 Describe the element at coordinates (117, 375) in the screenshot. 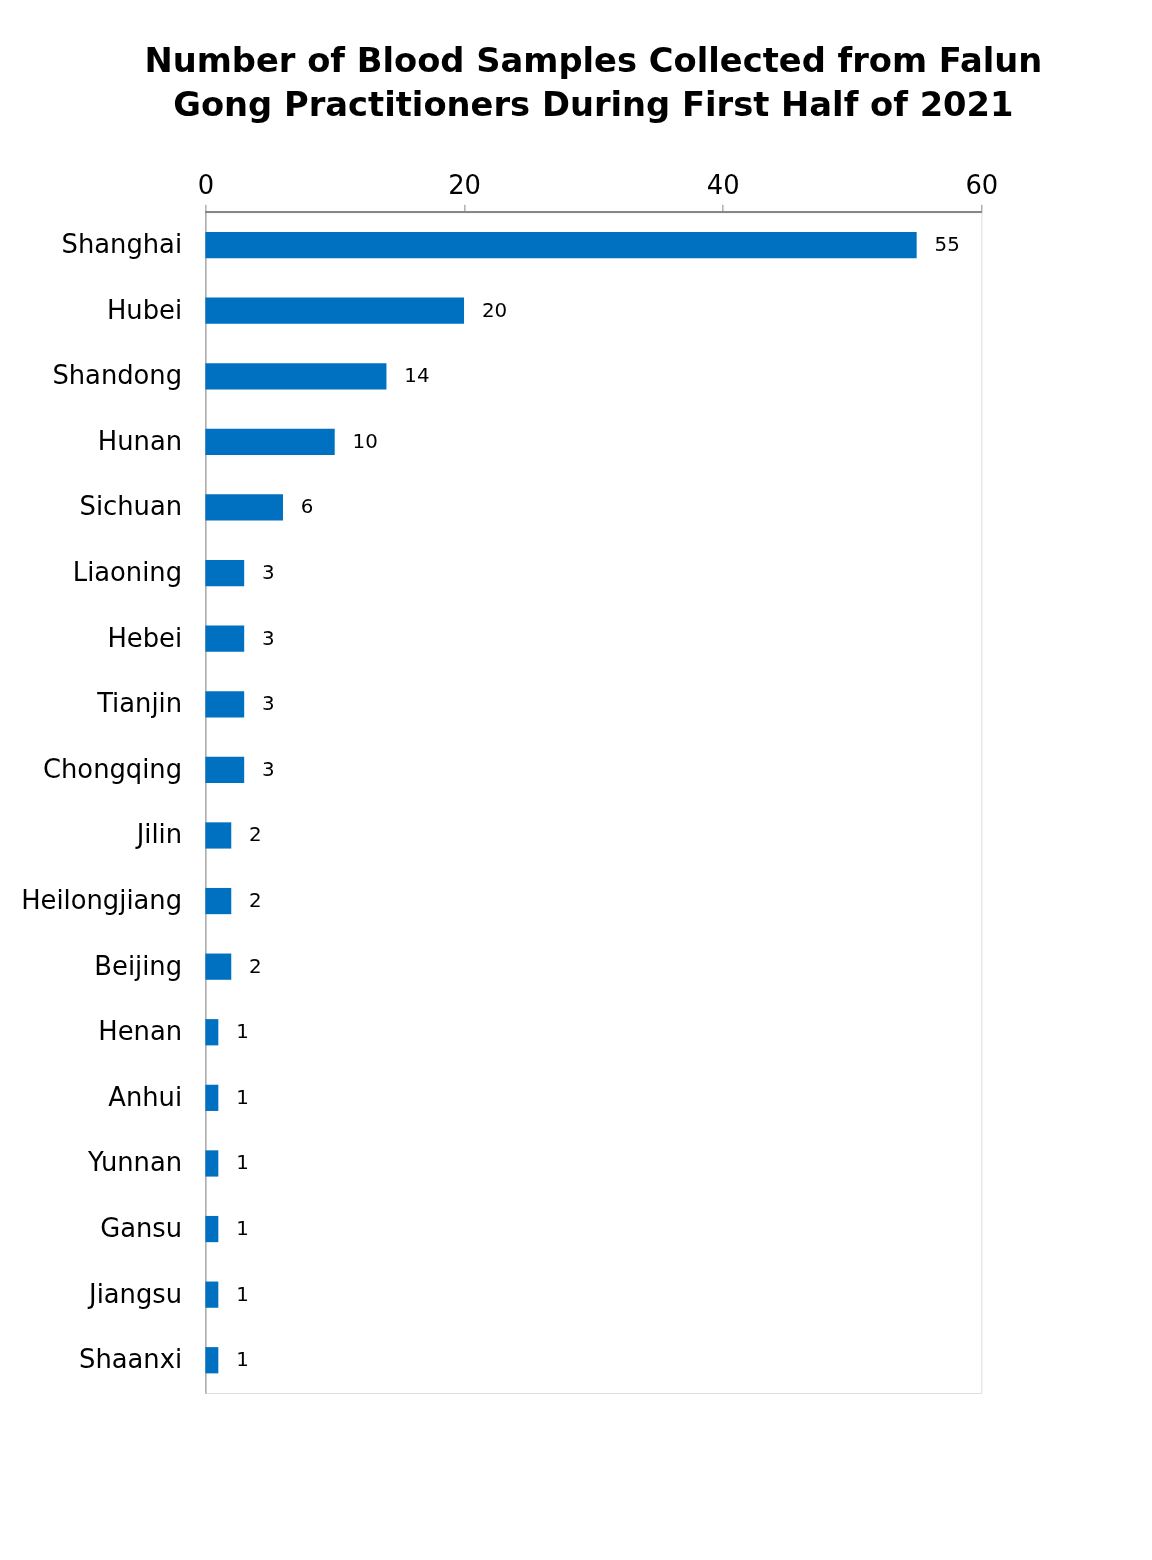

I see `y-tick-label: Shandong` at that location.